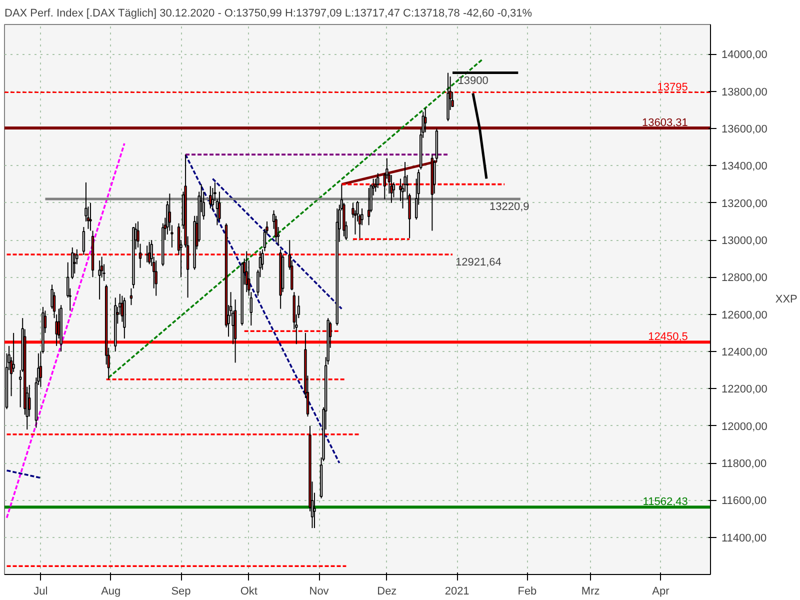  I want to click on y-tick-label: 13400,00, so click(745, 166).